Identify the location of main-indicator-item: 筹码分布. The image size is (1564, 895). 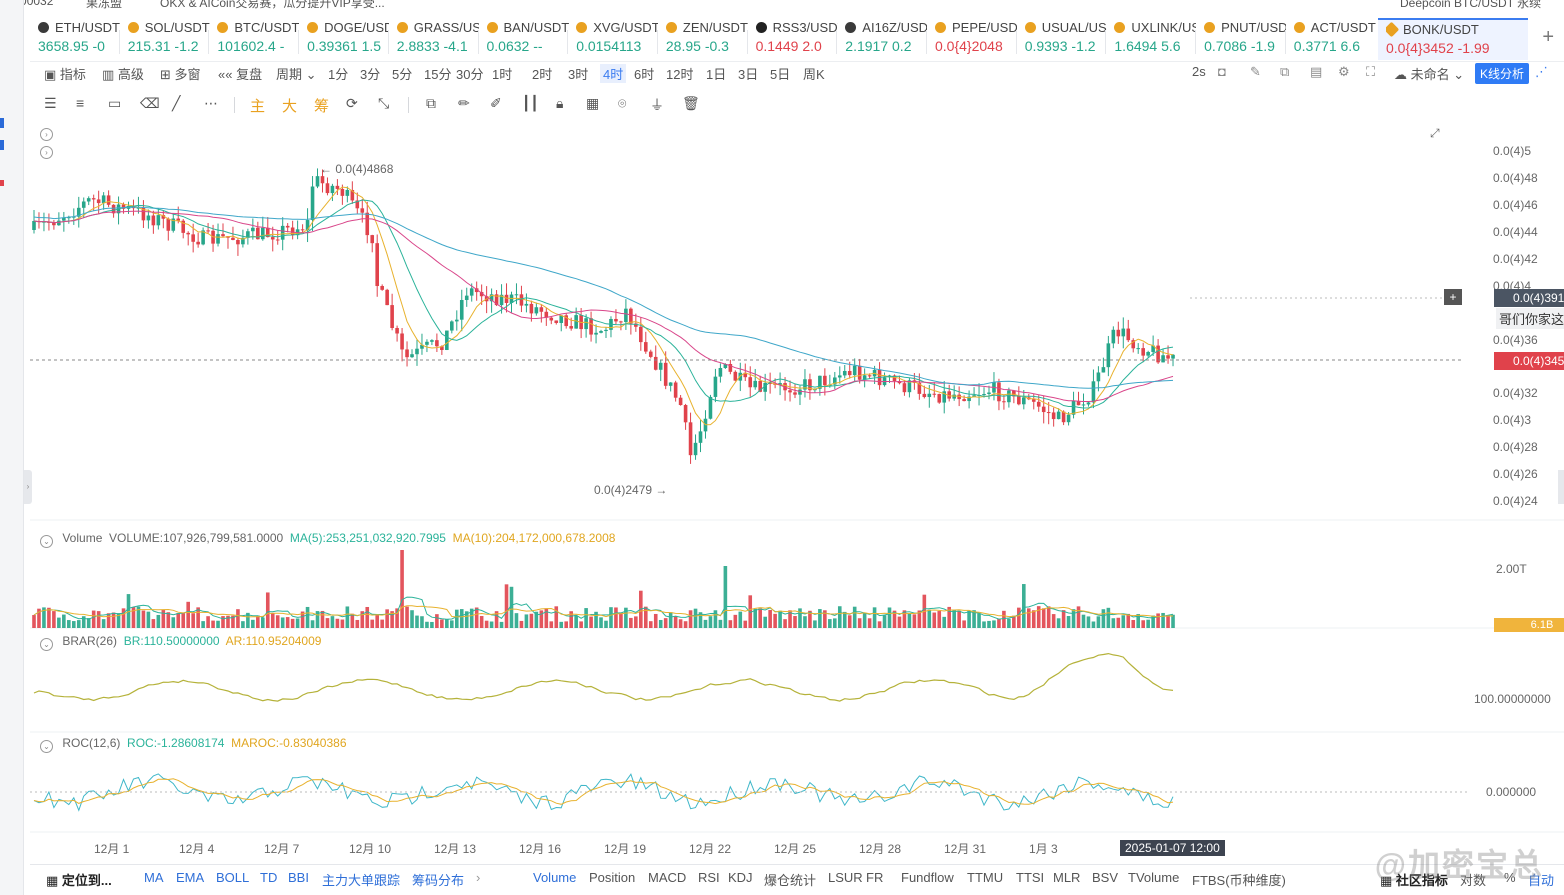
(438, 880).